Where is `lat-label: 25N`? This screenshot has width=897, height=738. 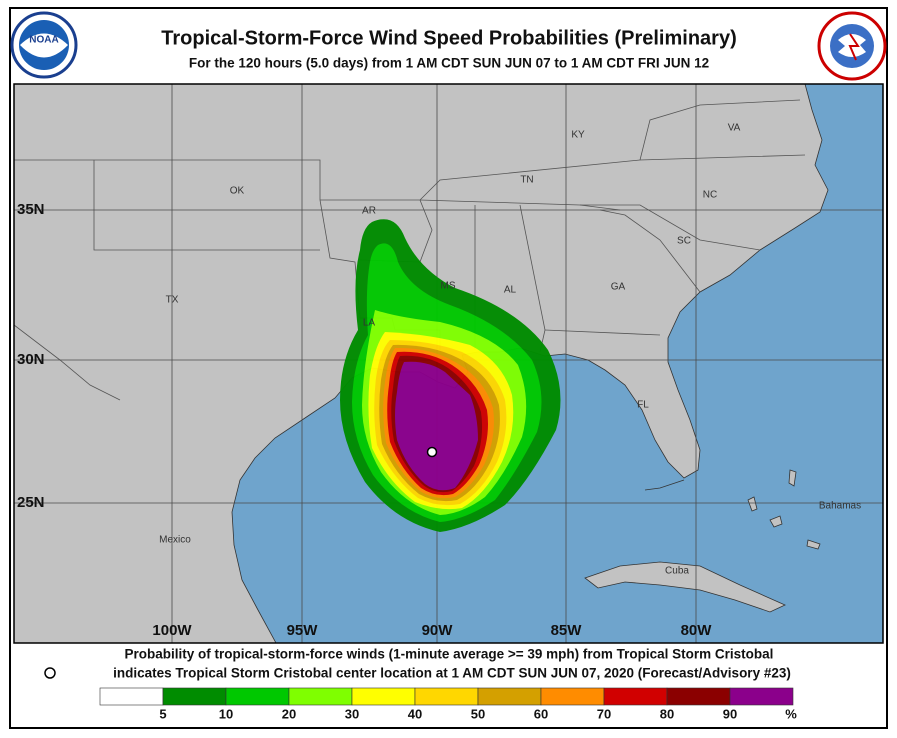 lat-label: 25N is located at coordinates (31, 502).